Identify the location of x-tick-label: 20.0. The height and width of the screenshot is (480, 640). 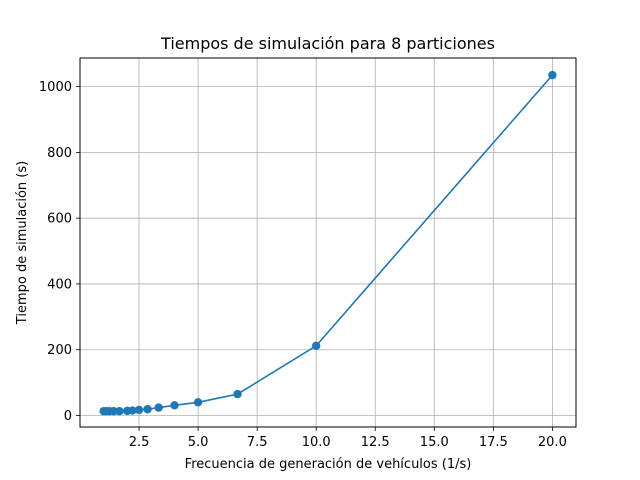
(552, 442).